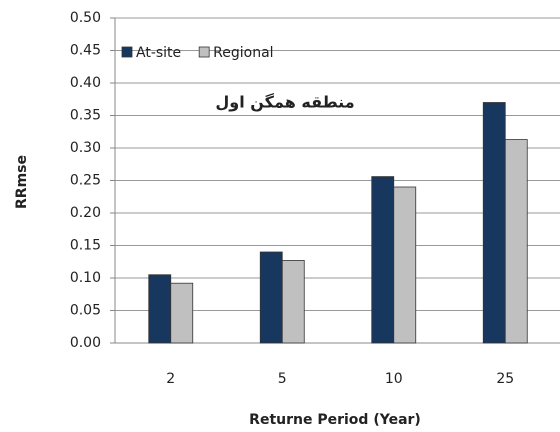 The image size is (560, 432). I want to click on y-tick-label: 0.35, so click(85, 116).